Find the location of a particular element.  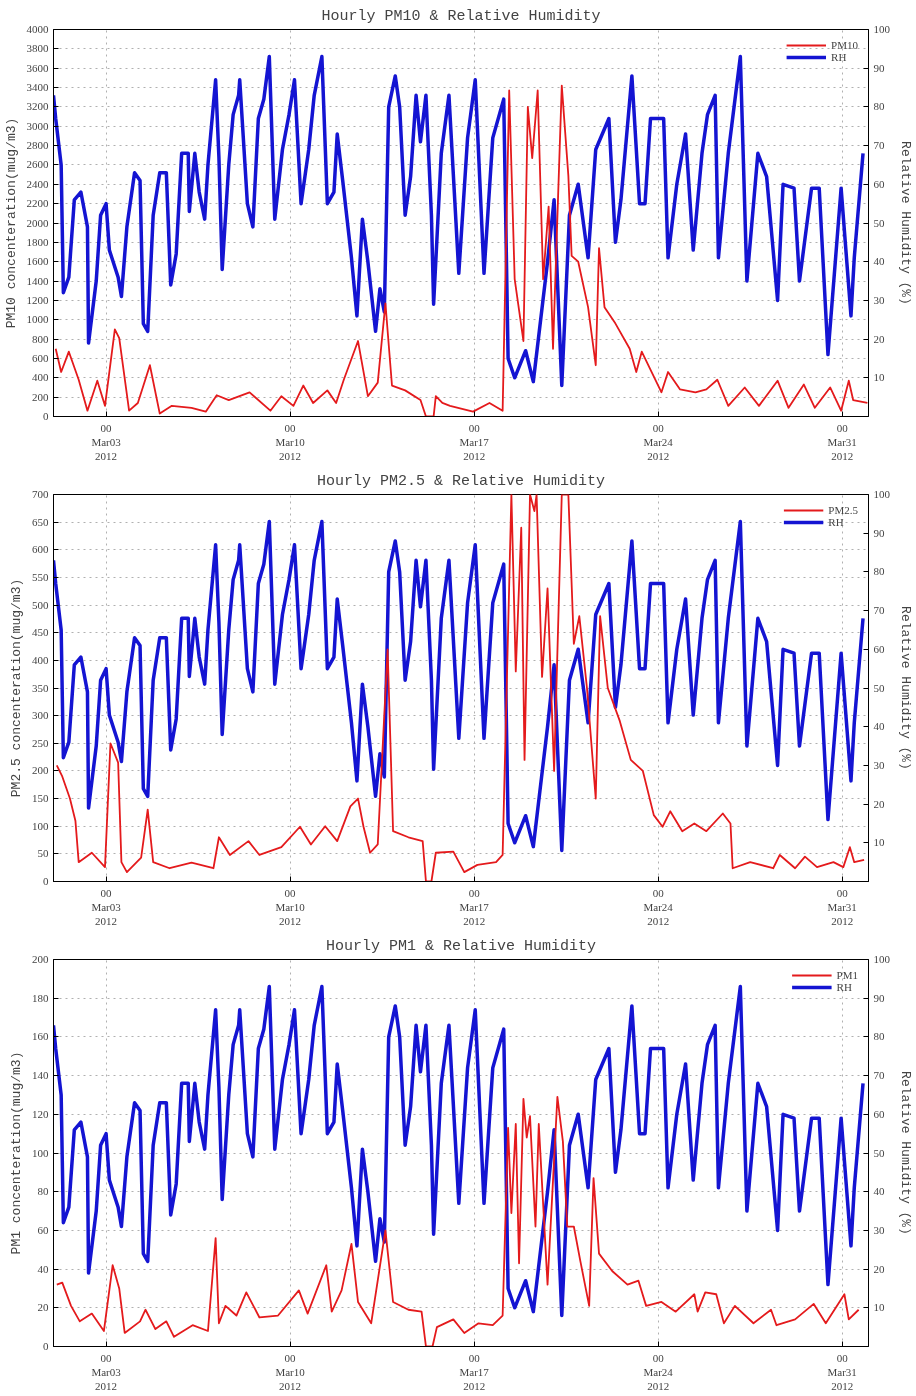

y-tick-label: 4000 is located at coordinates (37, 29).